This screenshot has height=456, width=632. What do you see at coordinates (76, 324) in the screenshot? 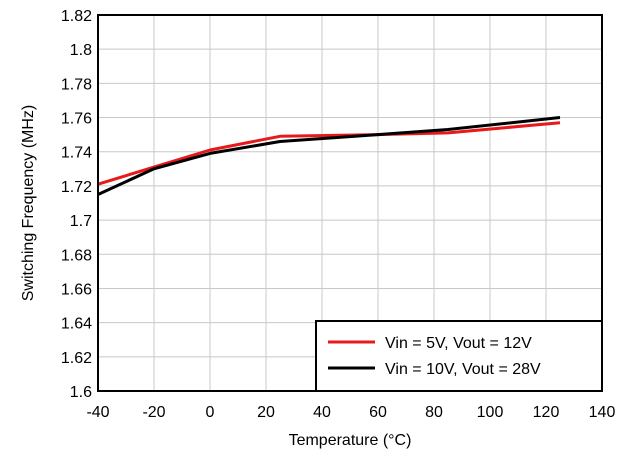
I see `y-tick-label: 1.64` at bounding box center [76, 324].